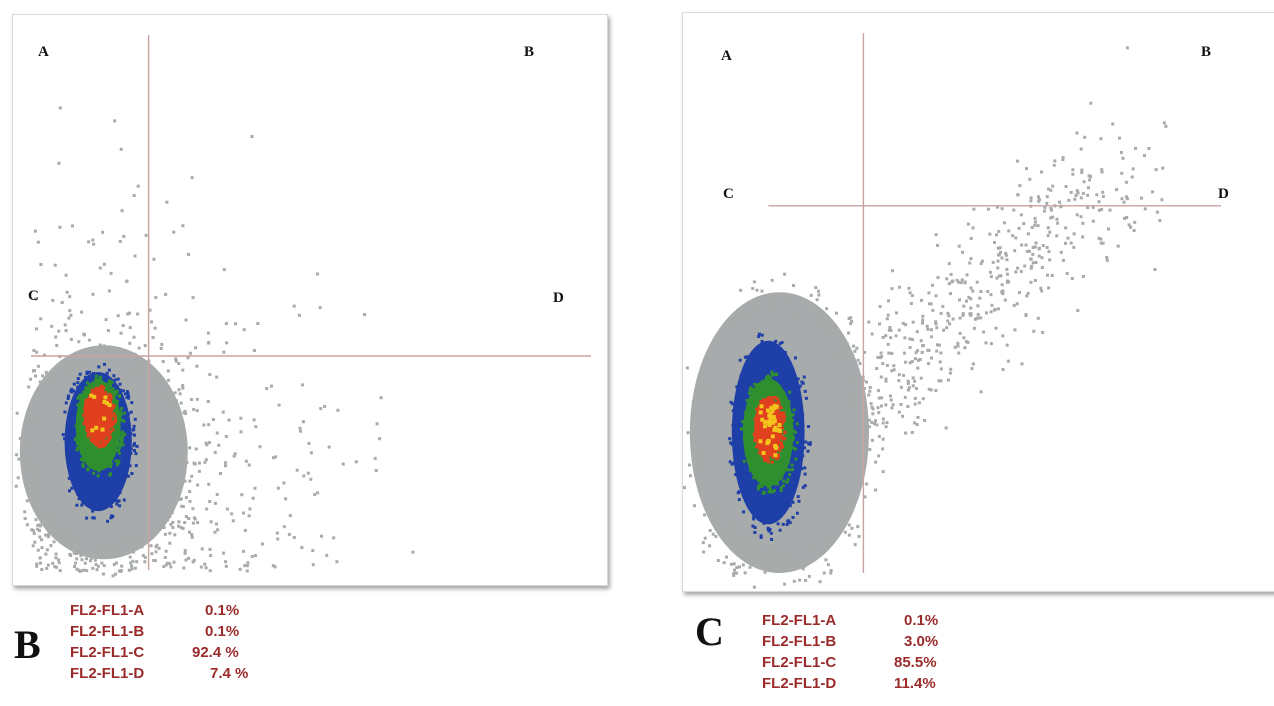  Describe the element at coordinates (43, 52) in the screenshot. I see `quadrant-label-a-left: A` at that location.